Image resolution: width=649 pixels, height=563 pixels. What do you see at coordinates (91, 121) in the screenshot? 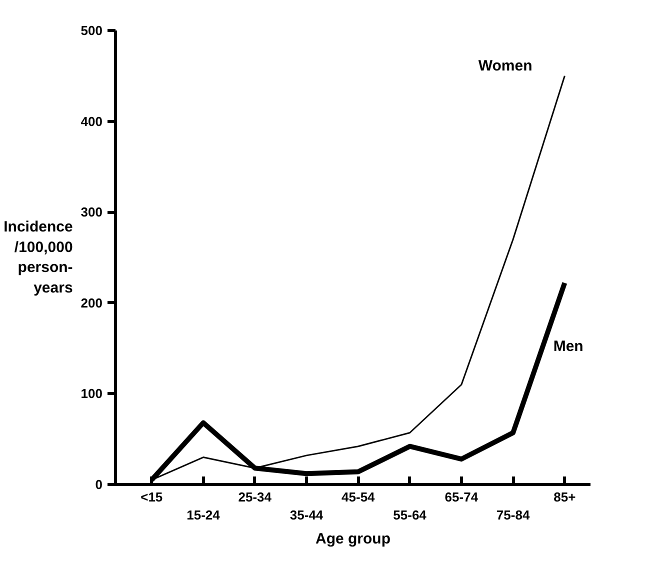
I see `y-tick-label: 400` at bounding box center [91, 121].